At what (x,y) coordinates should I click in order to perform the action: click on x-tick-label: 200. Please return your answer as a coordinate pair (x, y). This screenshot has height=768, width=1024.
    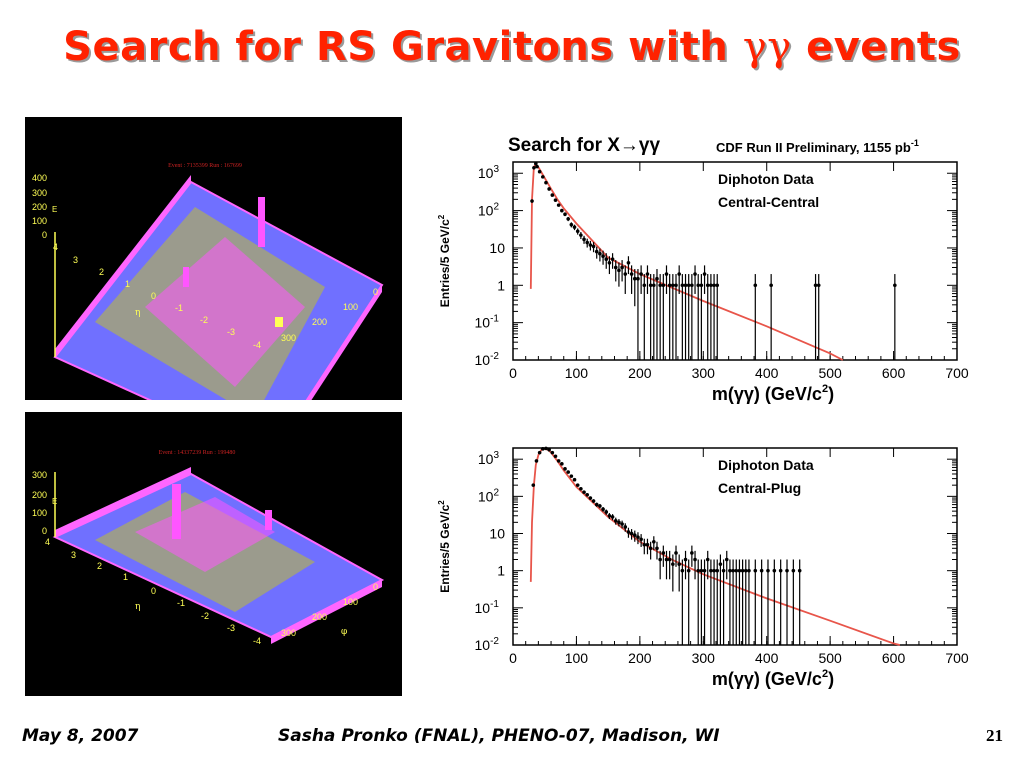
    Looking at the image, I should click on (640, 658).